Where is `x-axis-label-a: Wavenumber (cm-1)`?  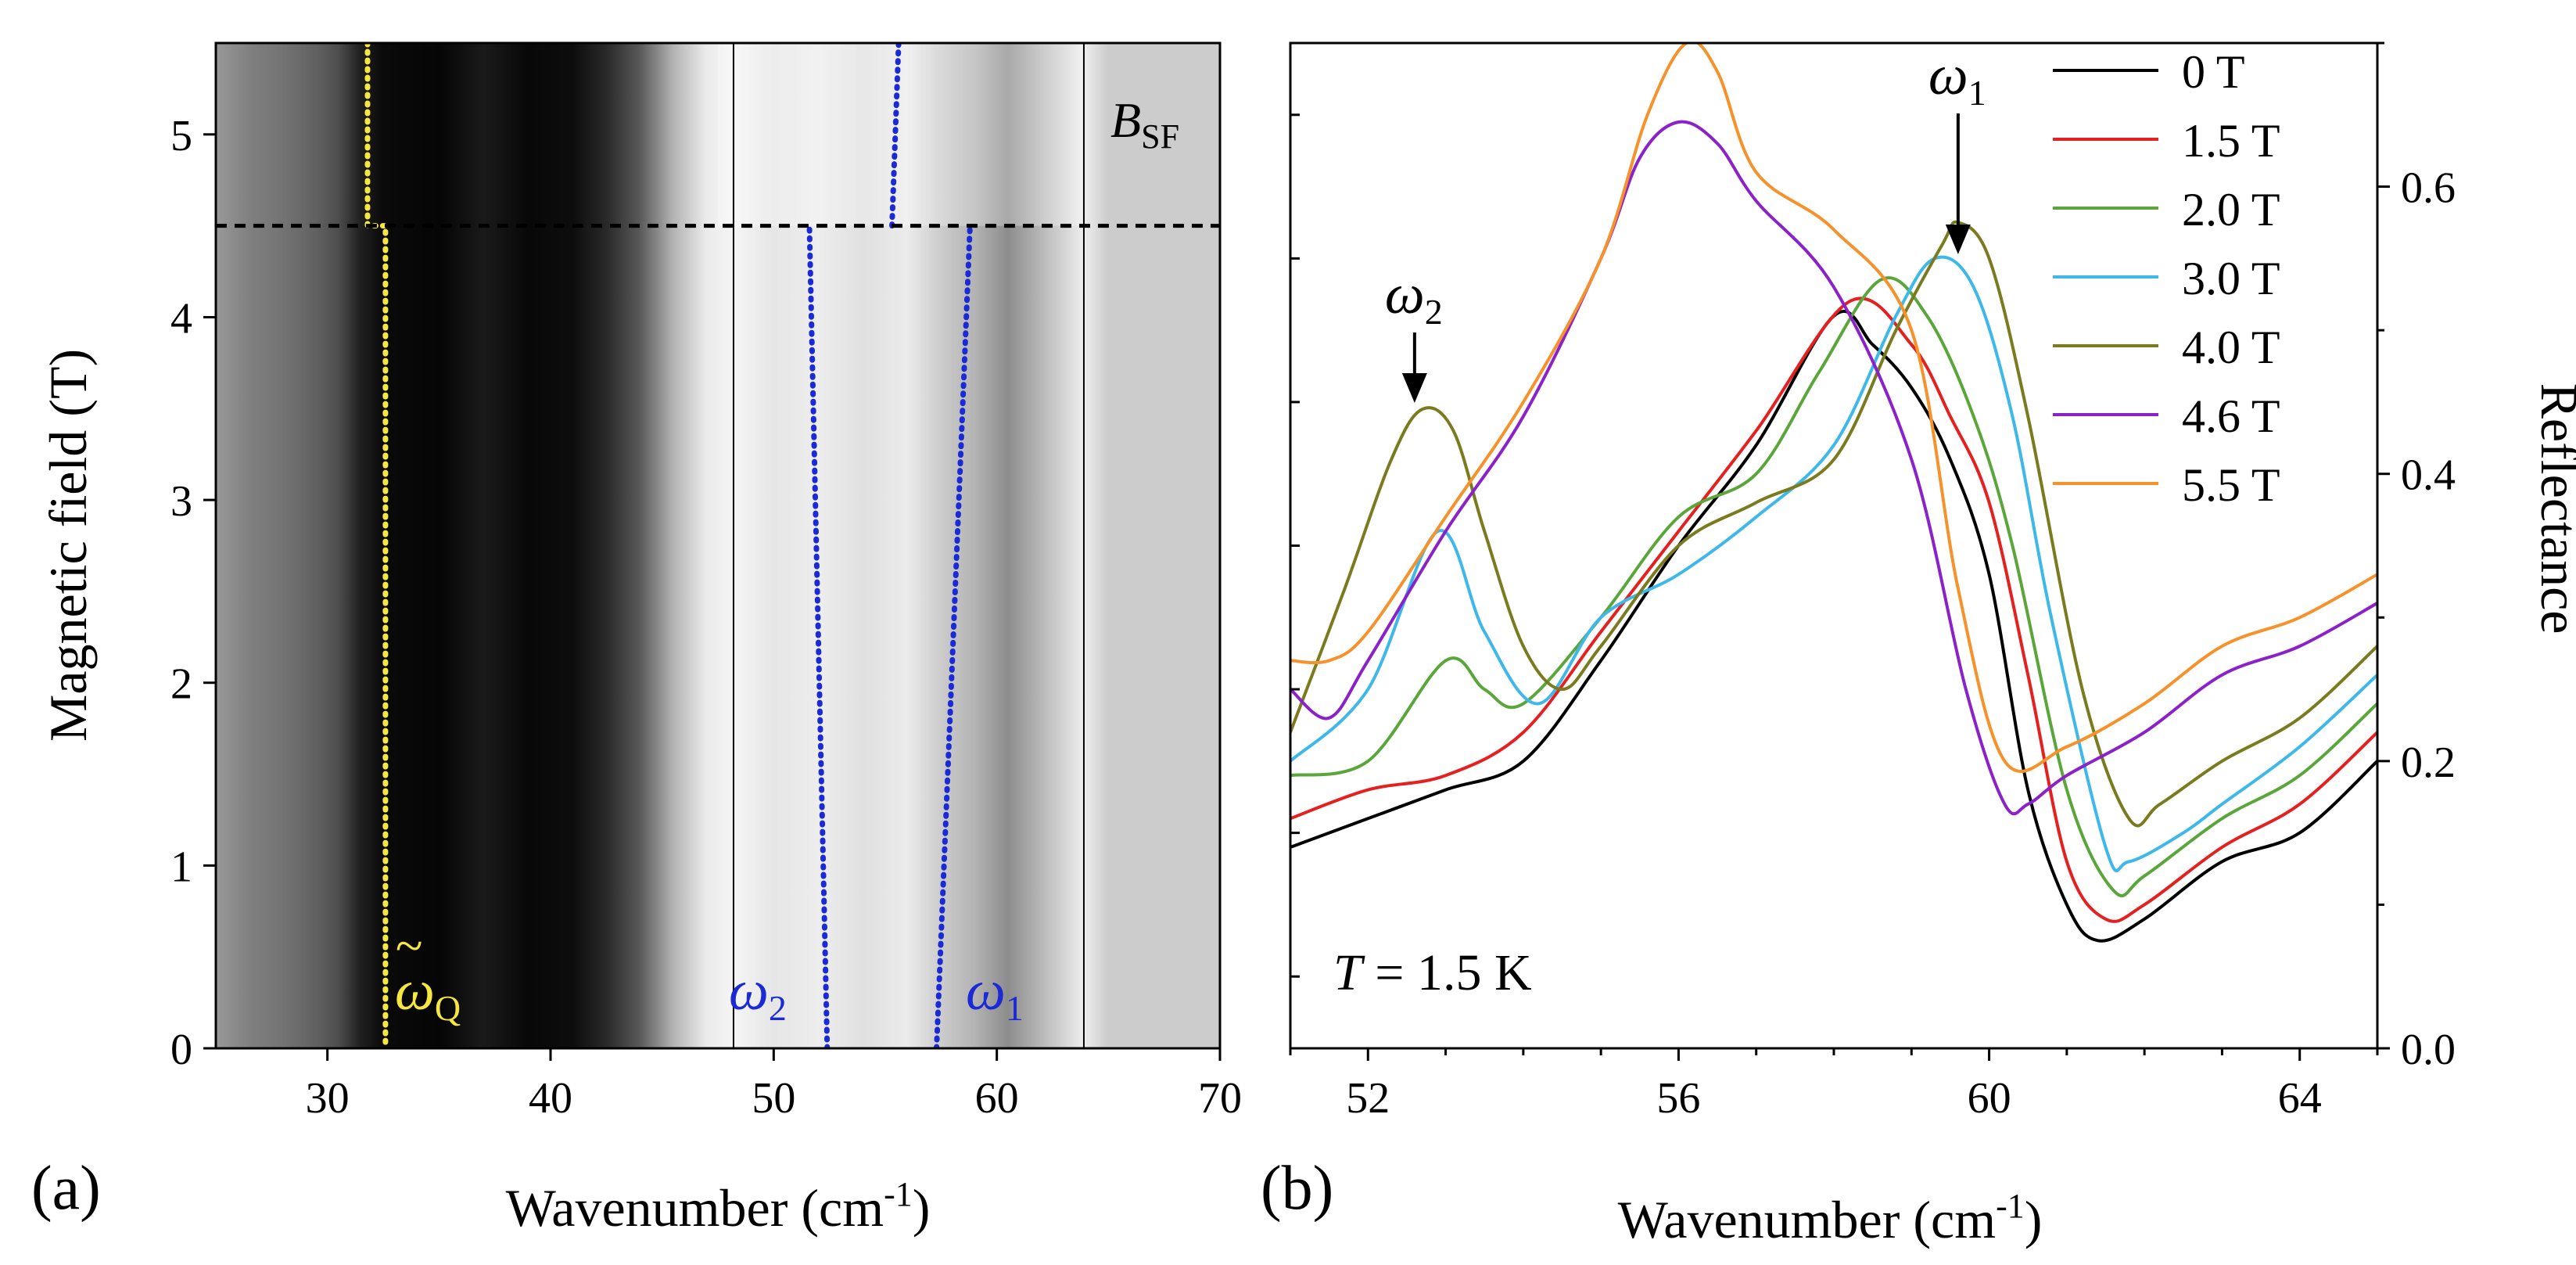
x-axis-label-a: Wavenumber (cm-1) is located at coordinates (718, 1206).